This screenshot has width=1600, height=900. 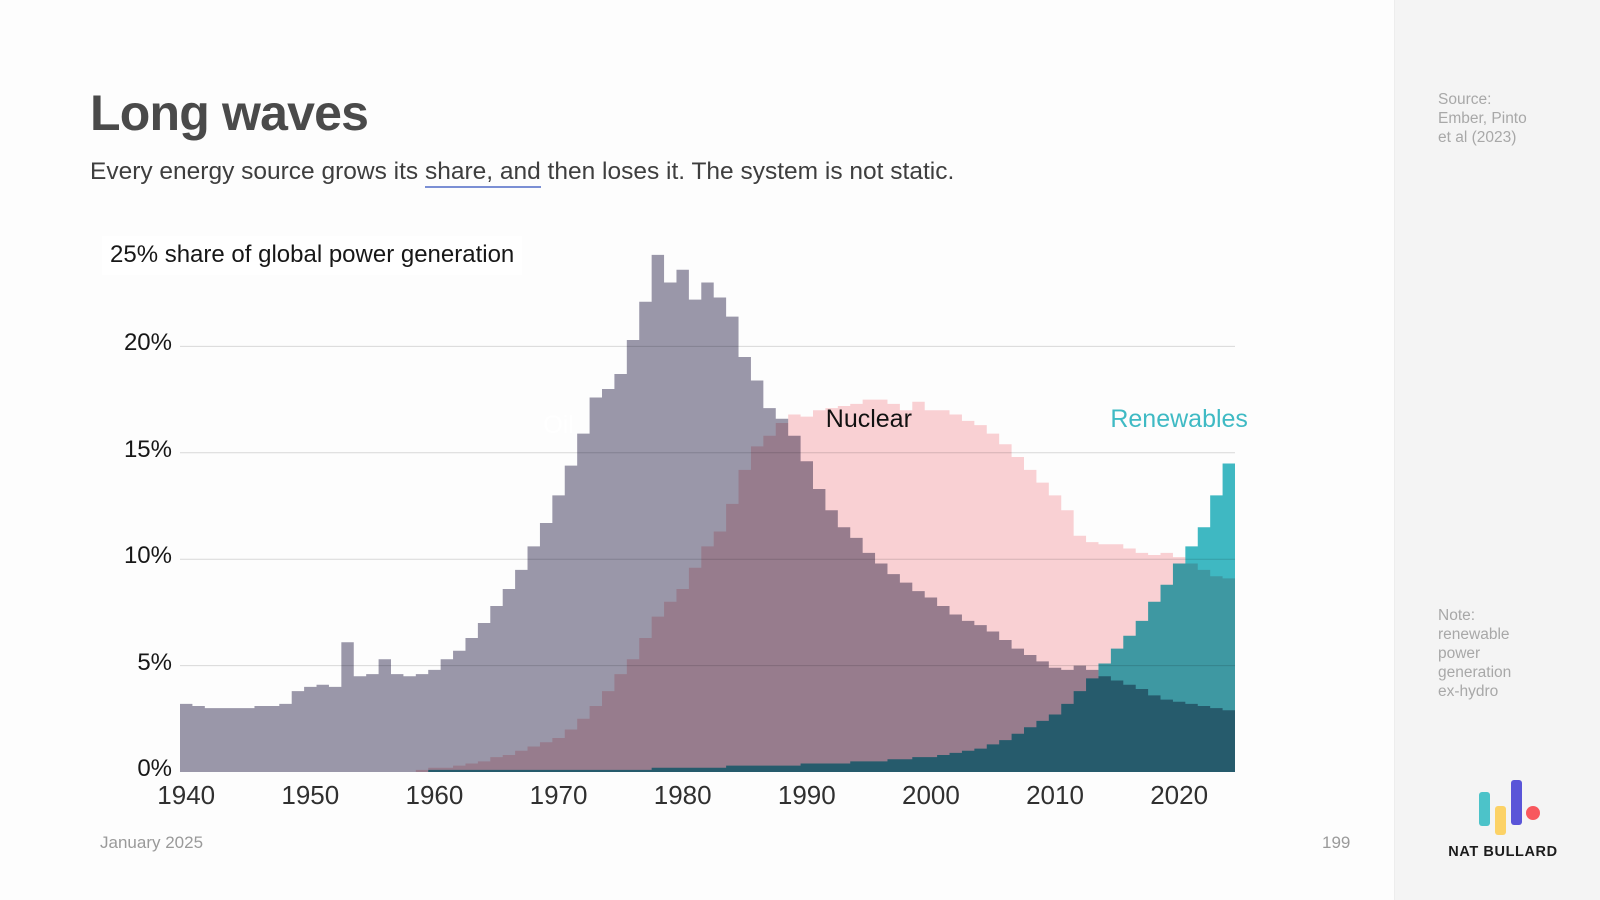 I want to click on x-axis-tick-label: 1980, so click(x=682, y=795).